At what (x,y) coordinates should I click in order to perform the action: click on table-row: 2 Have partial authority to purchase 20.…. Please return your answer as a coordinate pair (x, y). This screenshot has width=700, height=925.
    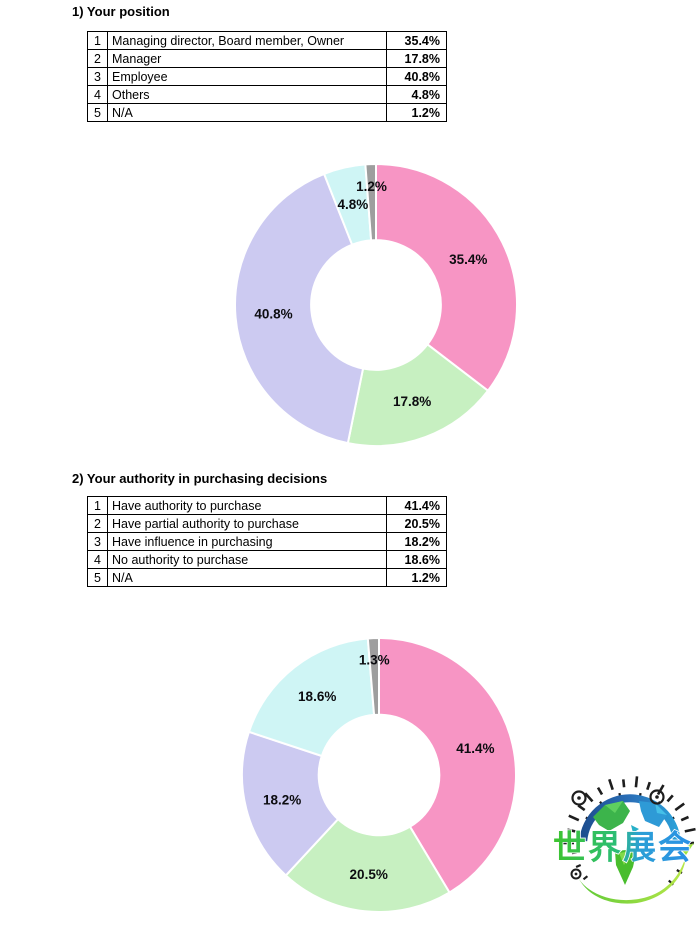
    Looking at the image, I should click on (267, 524).